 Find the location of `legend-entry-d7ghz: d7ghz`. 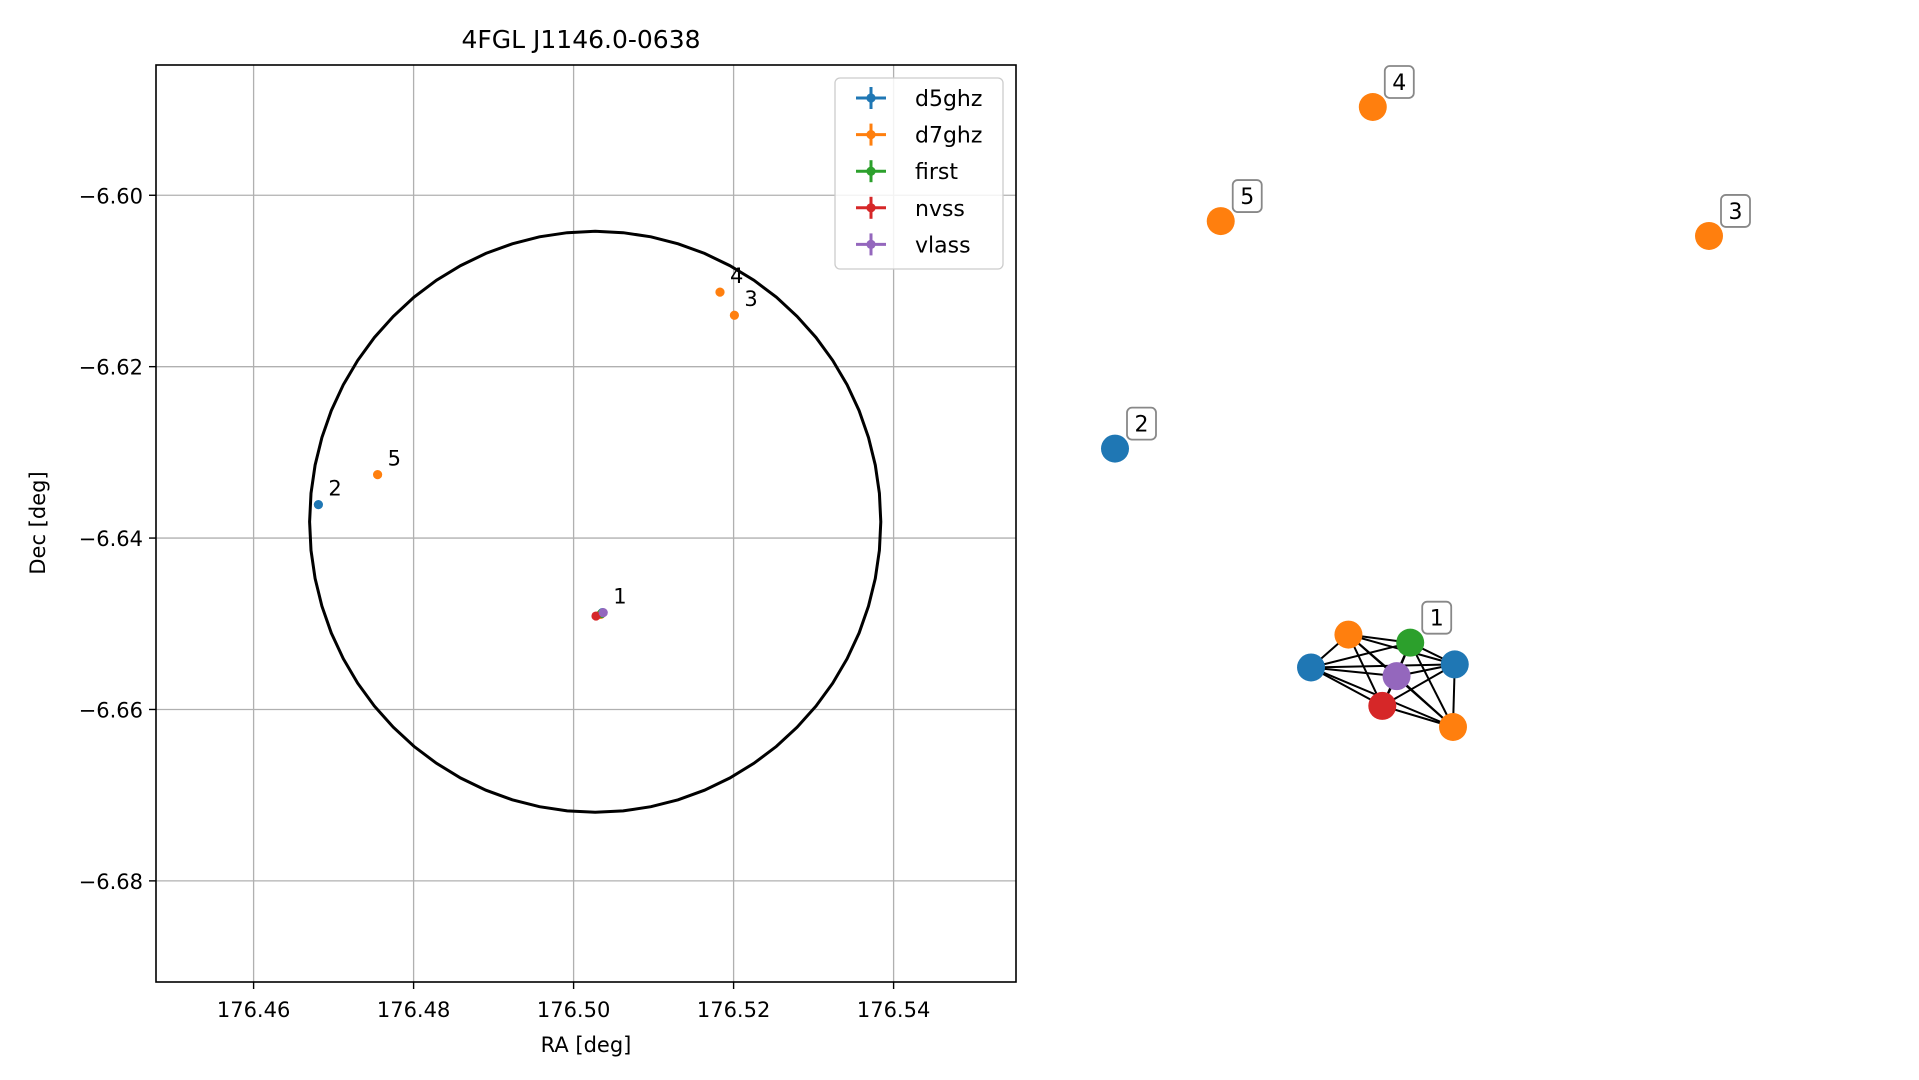

legend-entry-d7ghz: d7ghz is located at coordinates (948, 136).